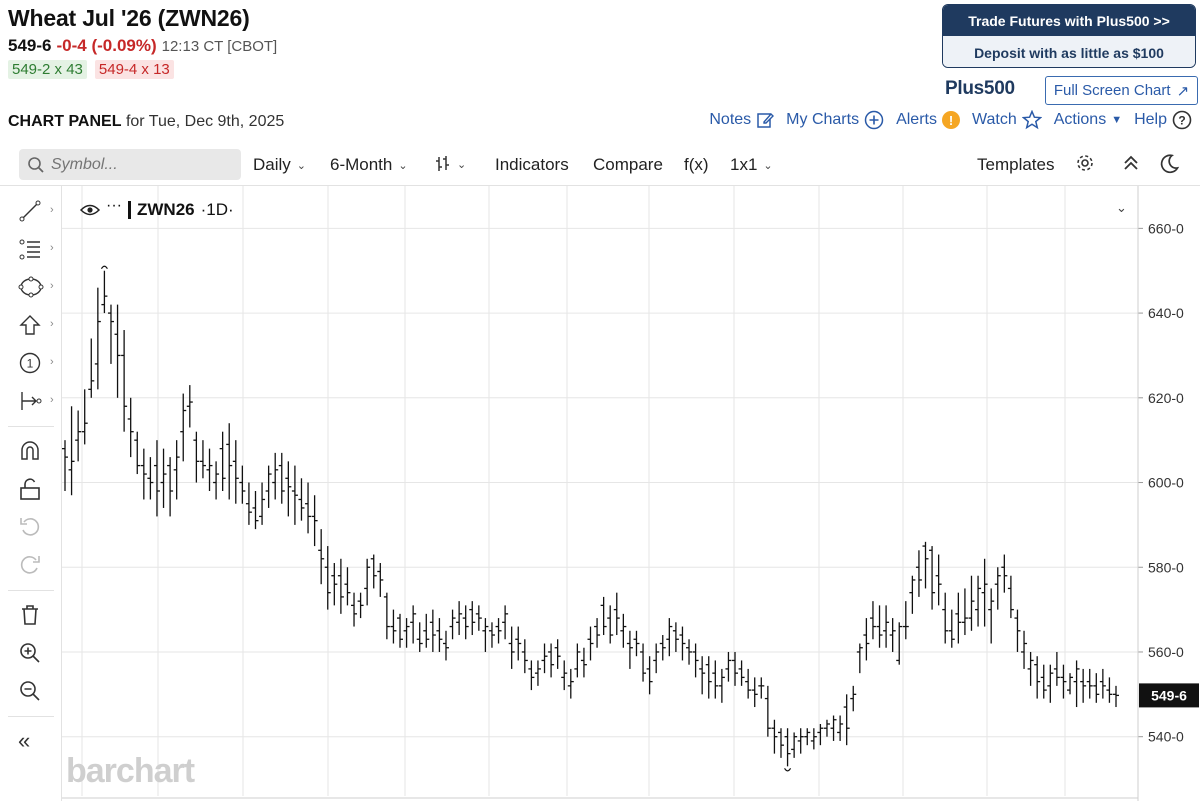 The height and width of the screenshot is (801, 1200). Describe the element at coordinates (1166, 228) in the screenshot. I see `y-axis-tick-label: 660-0` at that location.